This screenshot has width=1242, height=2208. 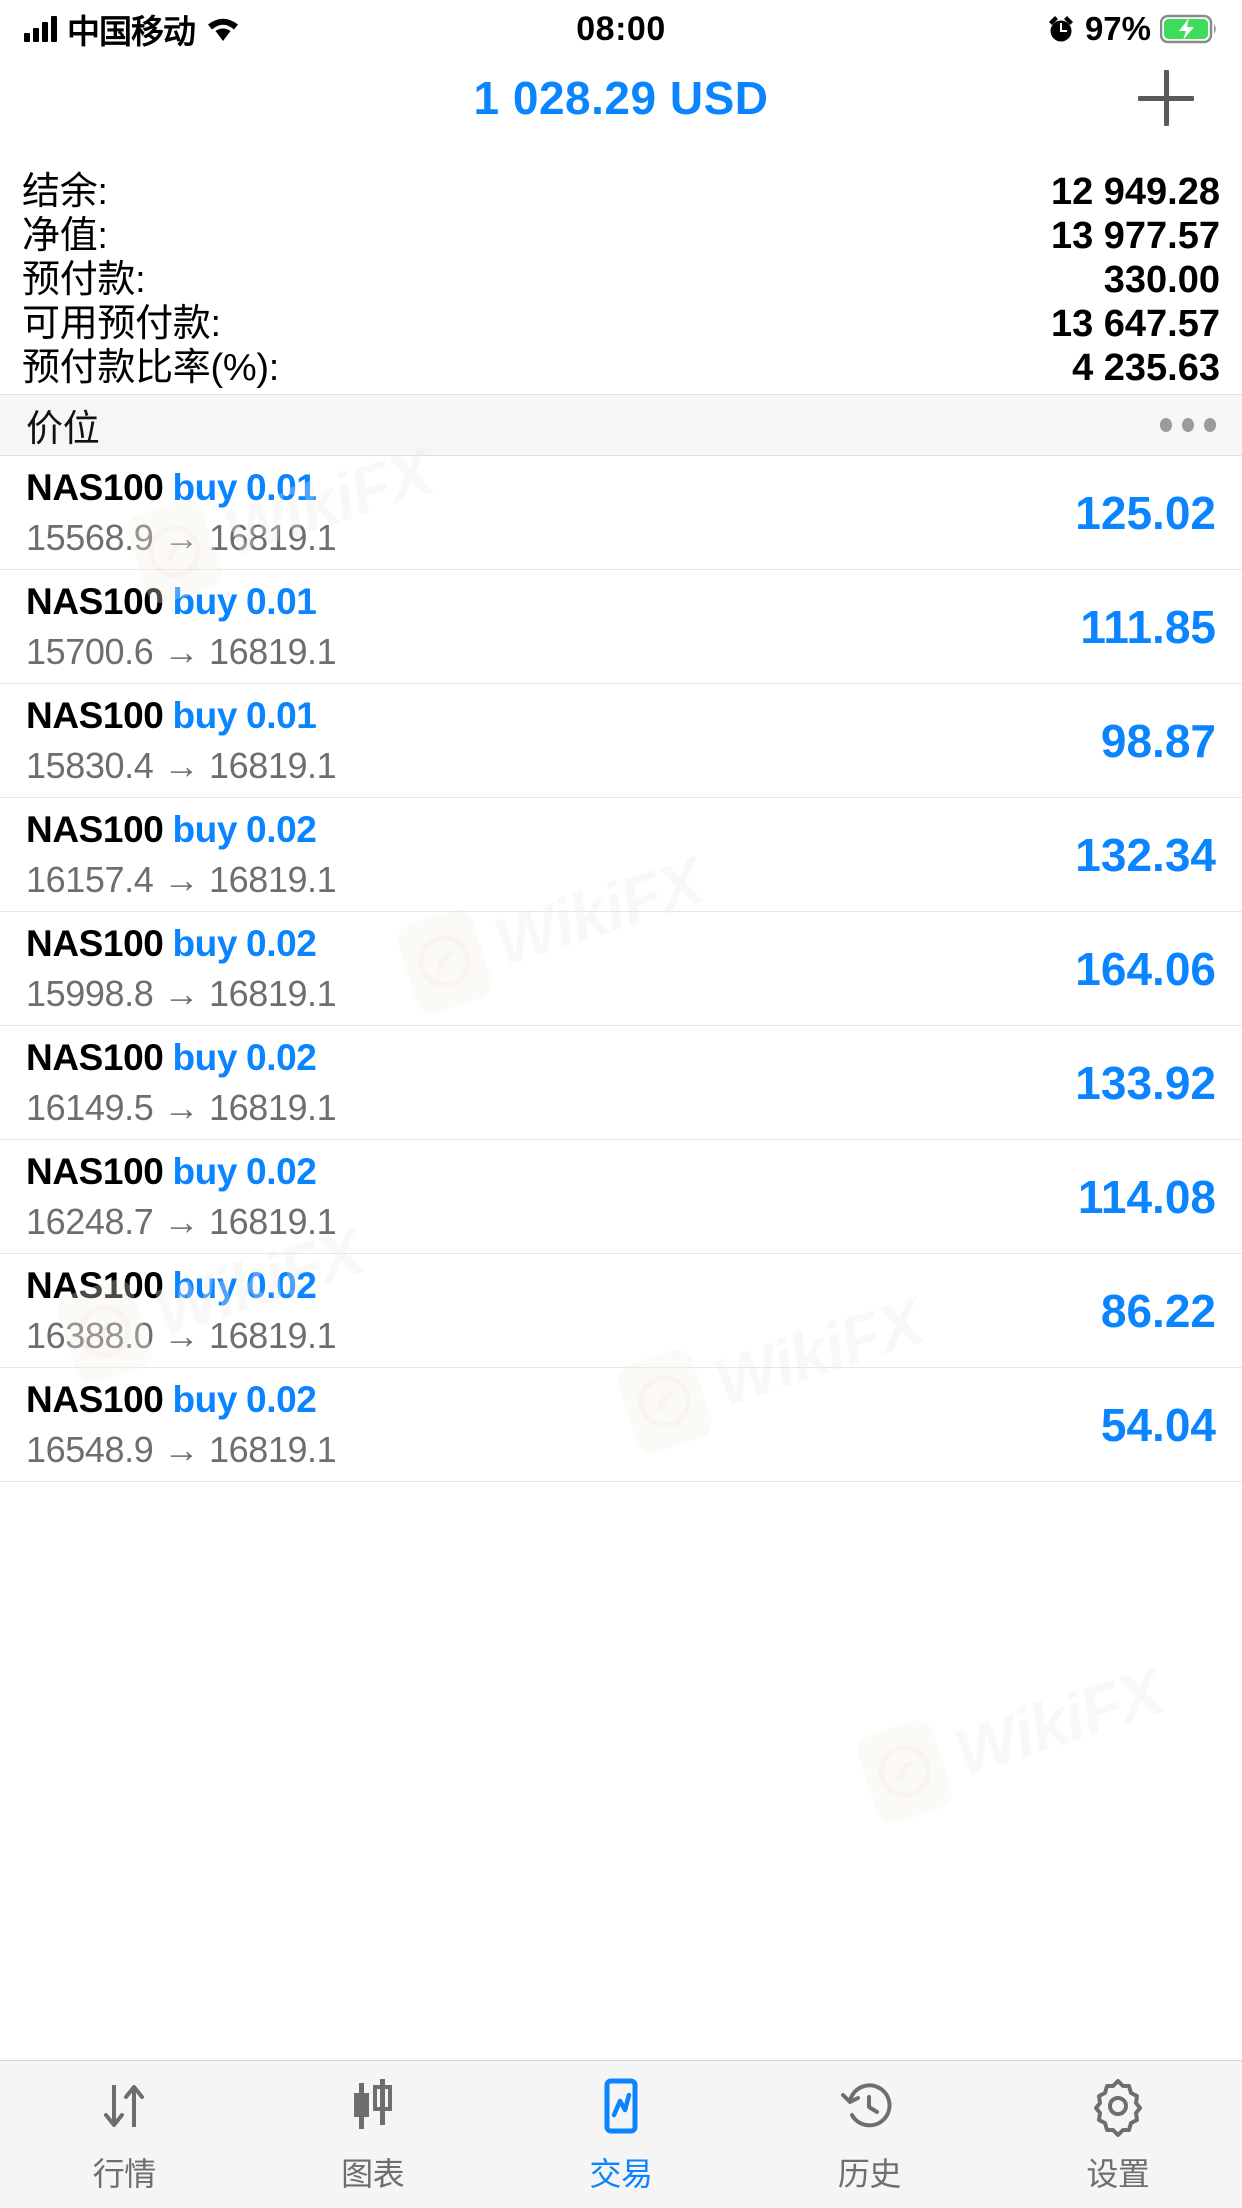 I want to click on tab-trade: 交易, so click(x=621, y=2134).